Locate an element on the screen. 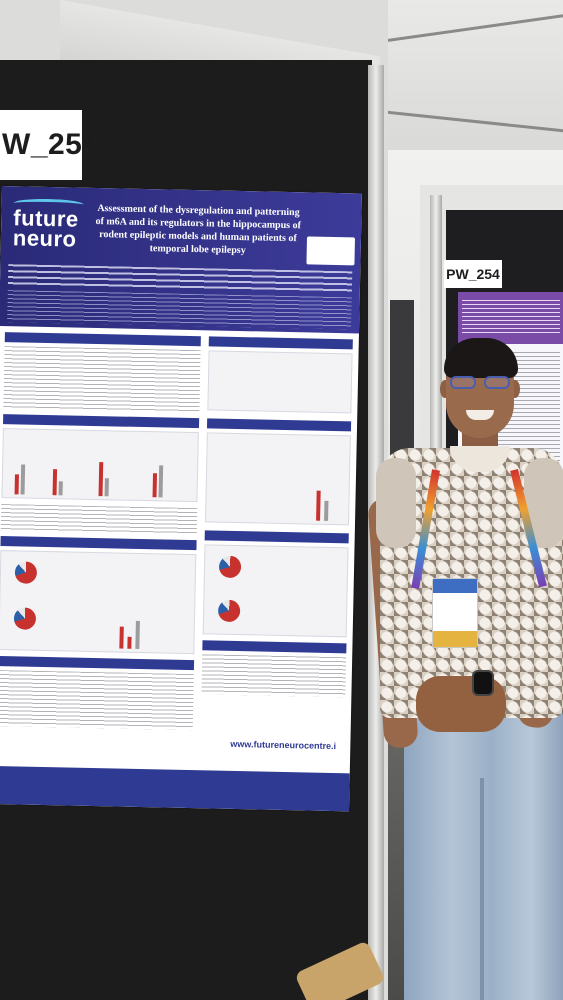 The image size is (563, 1000). right-poster-header is located at coordinates (510, 318).